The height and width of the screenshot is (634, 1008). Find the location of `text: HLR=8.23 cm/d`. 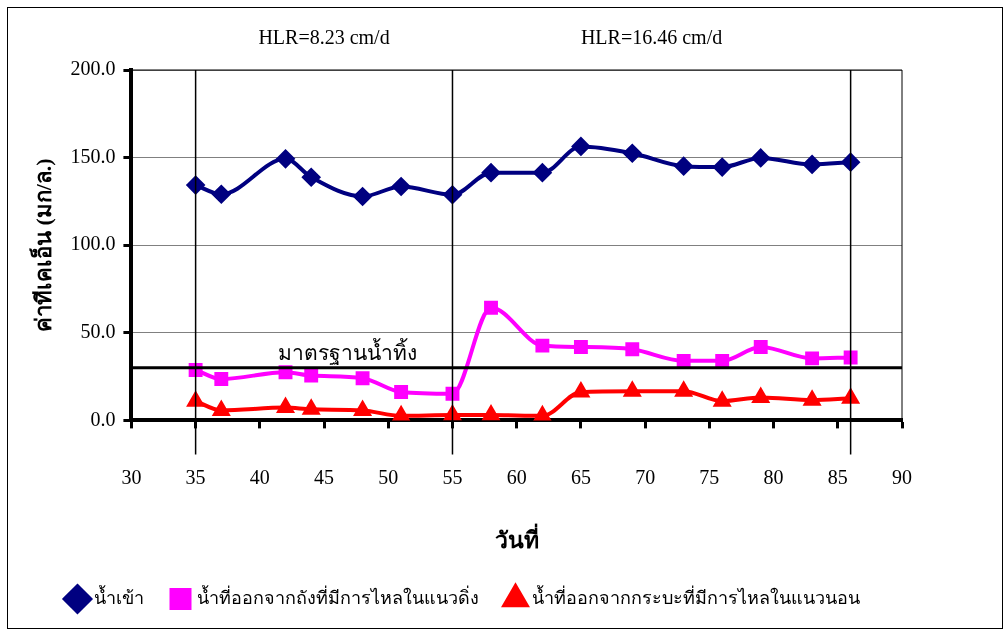

text: HLR=8.23 cm/d is located at coordinates (324, 37).